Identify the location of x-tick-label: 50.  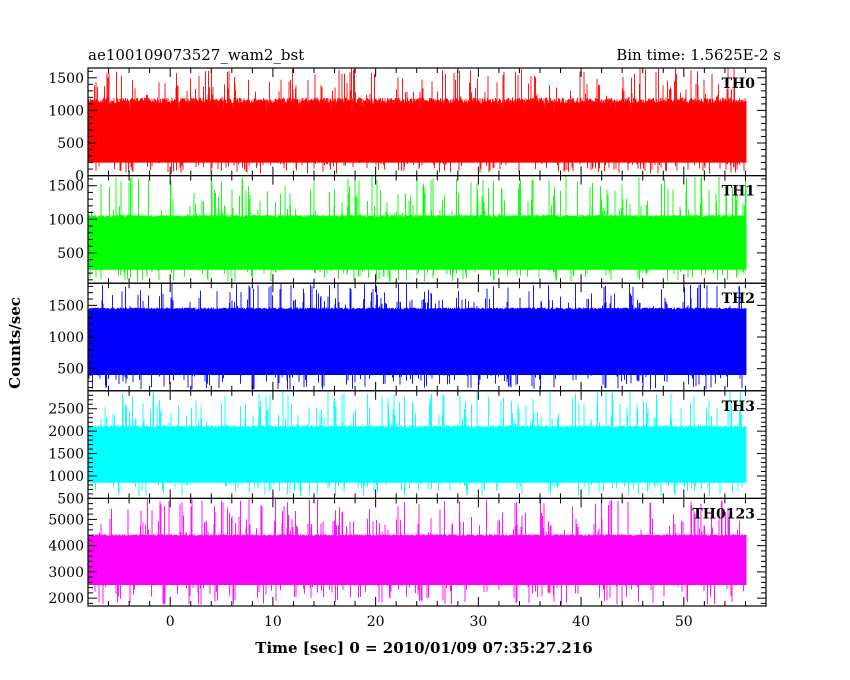
(684, 622).